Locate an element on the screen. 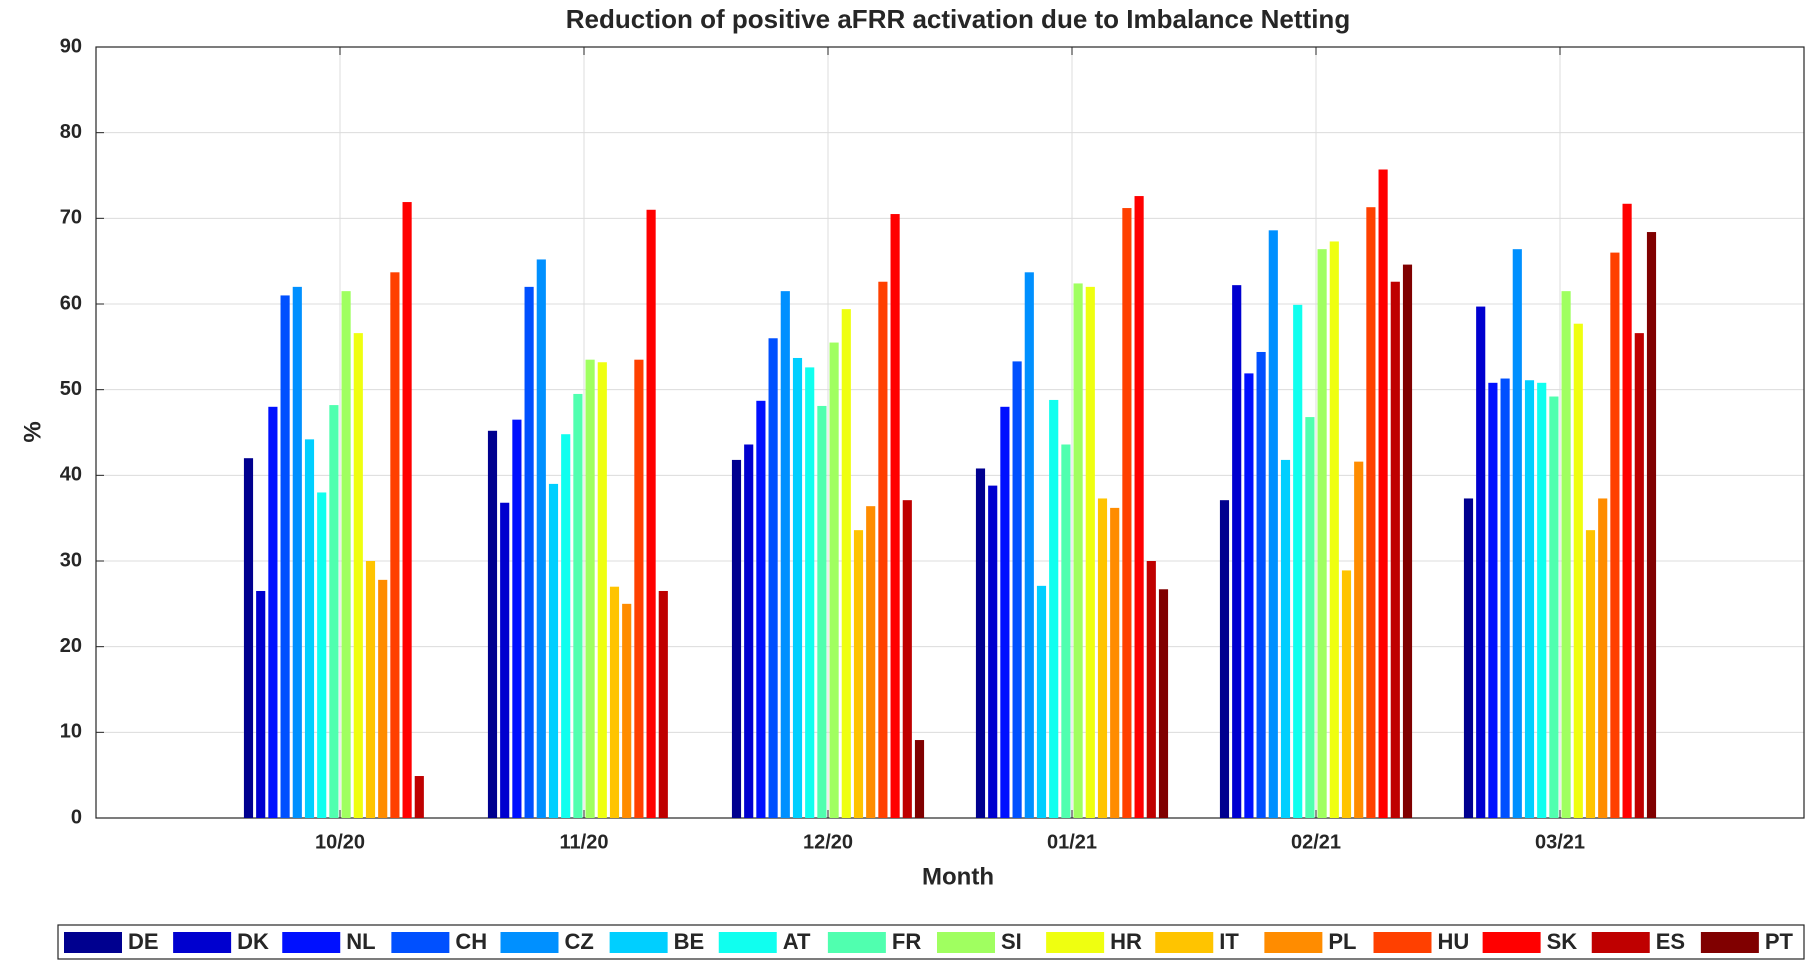  y-tick-label: 20 is located at coordinates (71, 646).